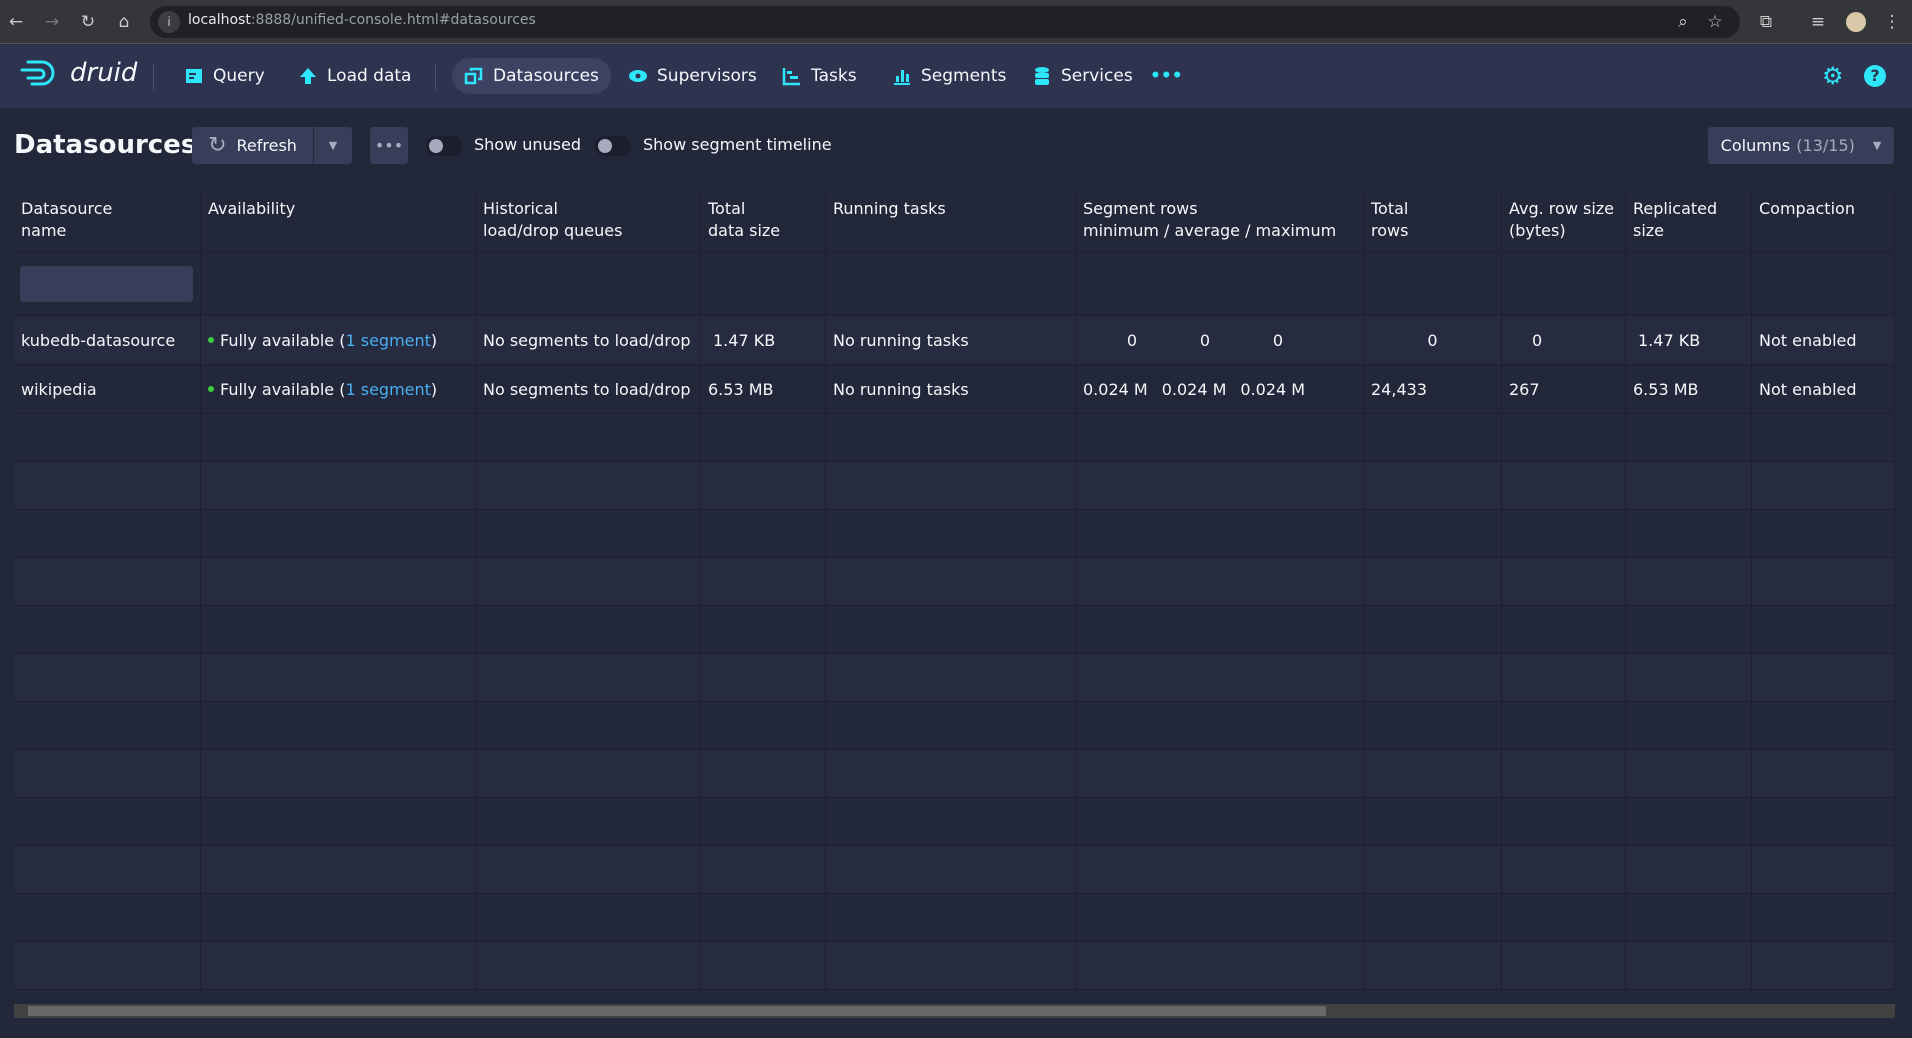  I want to click on column-header: Historical load/drop queues, so click(588, 220).